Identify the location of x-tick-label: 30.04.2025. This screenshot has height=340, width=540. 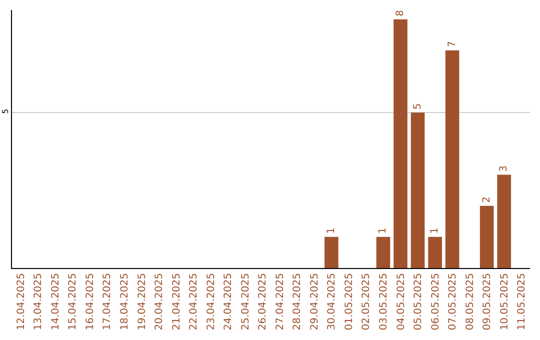
(332, 301).